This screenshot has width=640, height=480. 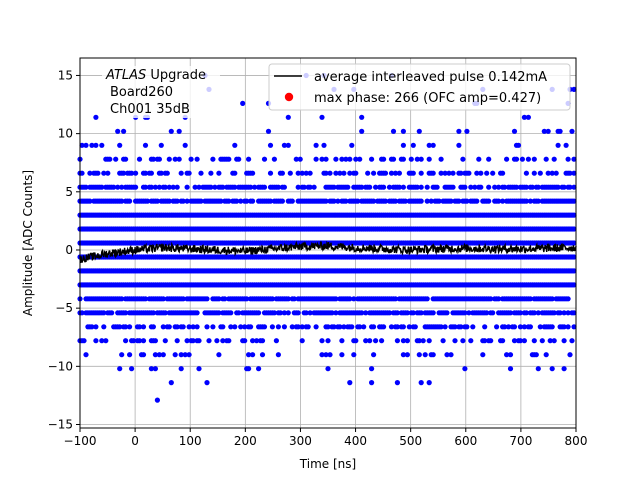 I want to click on x-tick-label: 100, so click(x=190, y=441).